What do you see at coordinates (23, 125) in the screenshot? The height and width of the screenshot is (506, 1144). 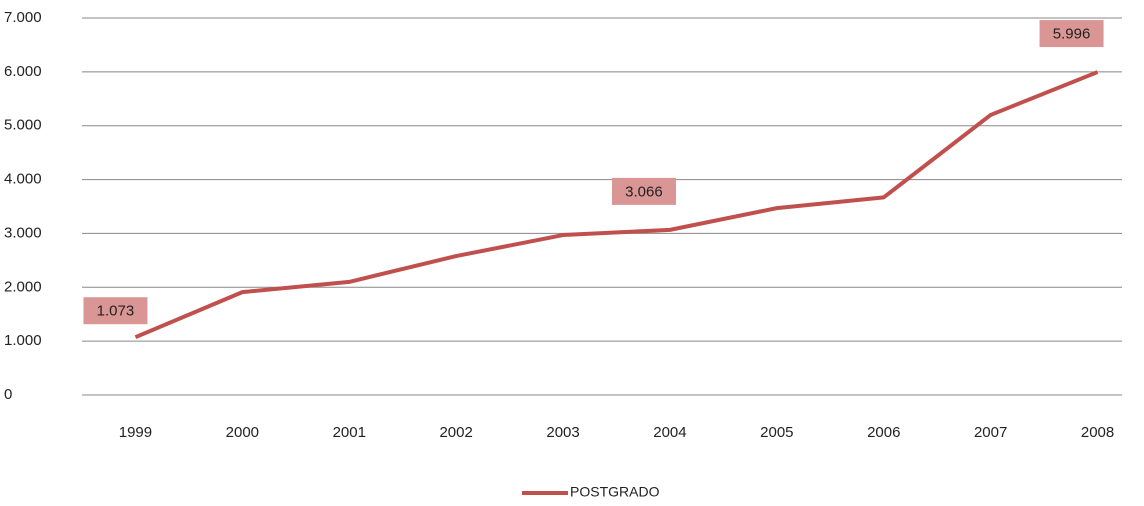 I see `y-tick-label: 5.000` at bounding box center [23, 125].